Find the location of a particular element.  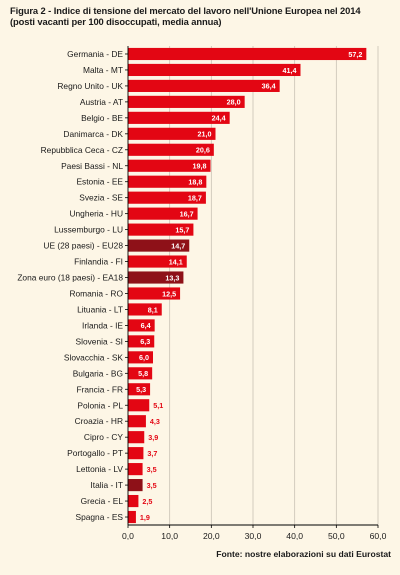

value-label: 5,8 is located at coordinates (143, 373).